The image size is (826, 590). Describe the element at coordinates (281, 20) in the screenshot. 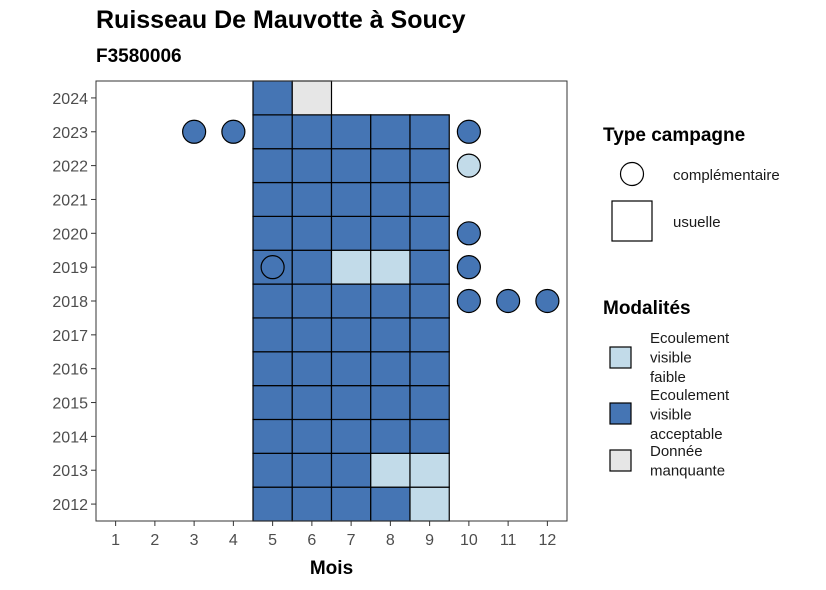

I see `chart-title: Ruisseau De Mauvotte à Soucy` at that location.